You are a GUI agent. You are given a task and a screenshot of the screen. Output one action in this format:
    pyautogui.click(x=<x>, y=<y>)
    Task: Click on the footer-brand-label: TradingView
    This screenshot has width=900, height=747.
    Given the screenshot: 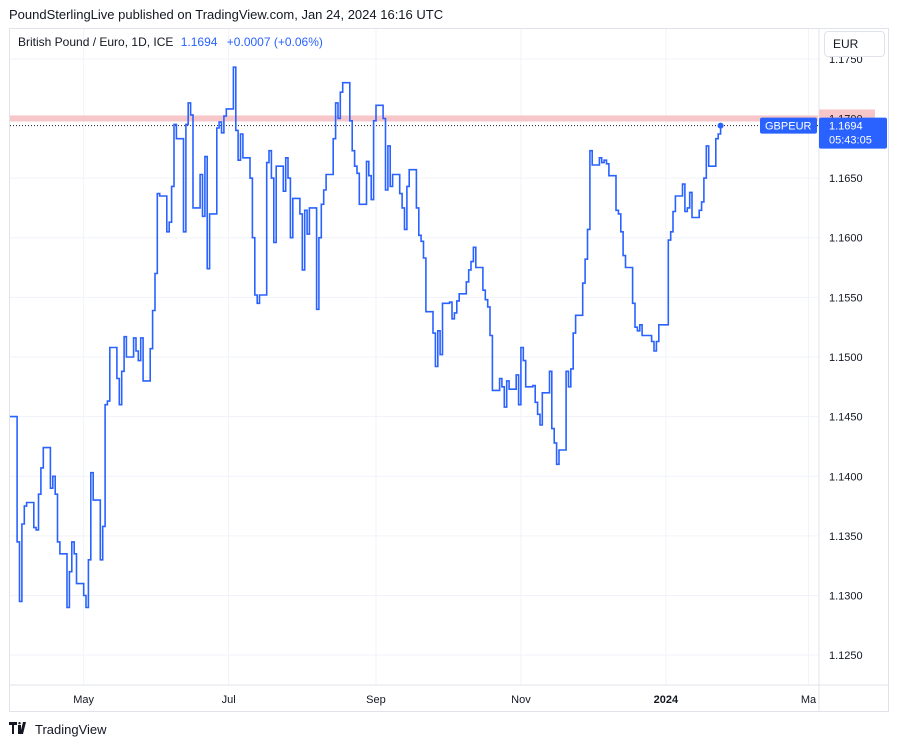 What is the action you would take?
    pyautogui.click(x=71, y=729)
    